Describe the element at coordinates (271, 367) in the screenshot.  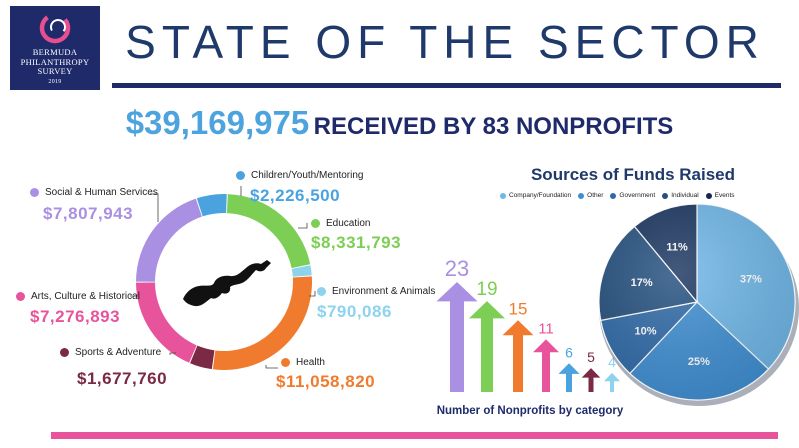
I see `leader-line-health` at that location.